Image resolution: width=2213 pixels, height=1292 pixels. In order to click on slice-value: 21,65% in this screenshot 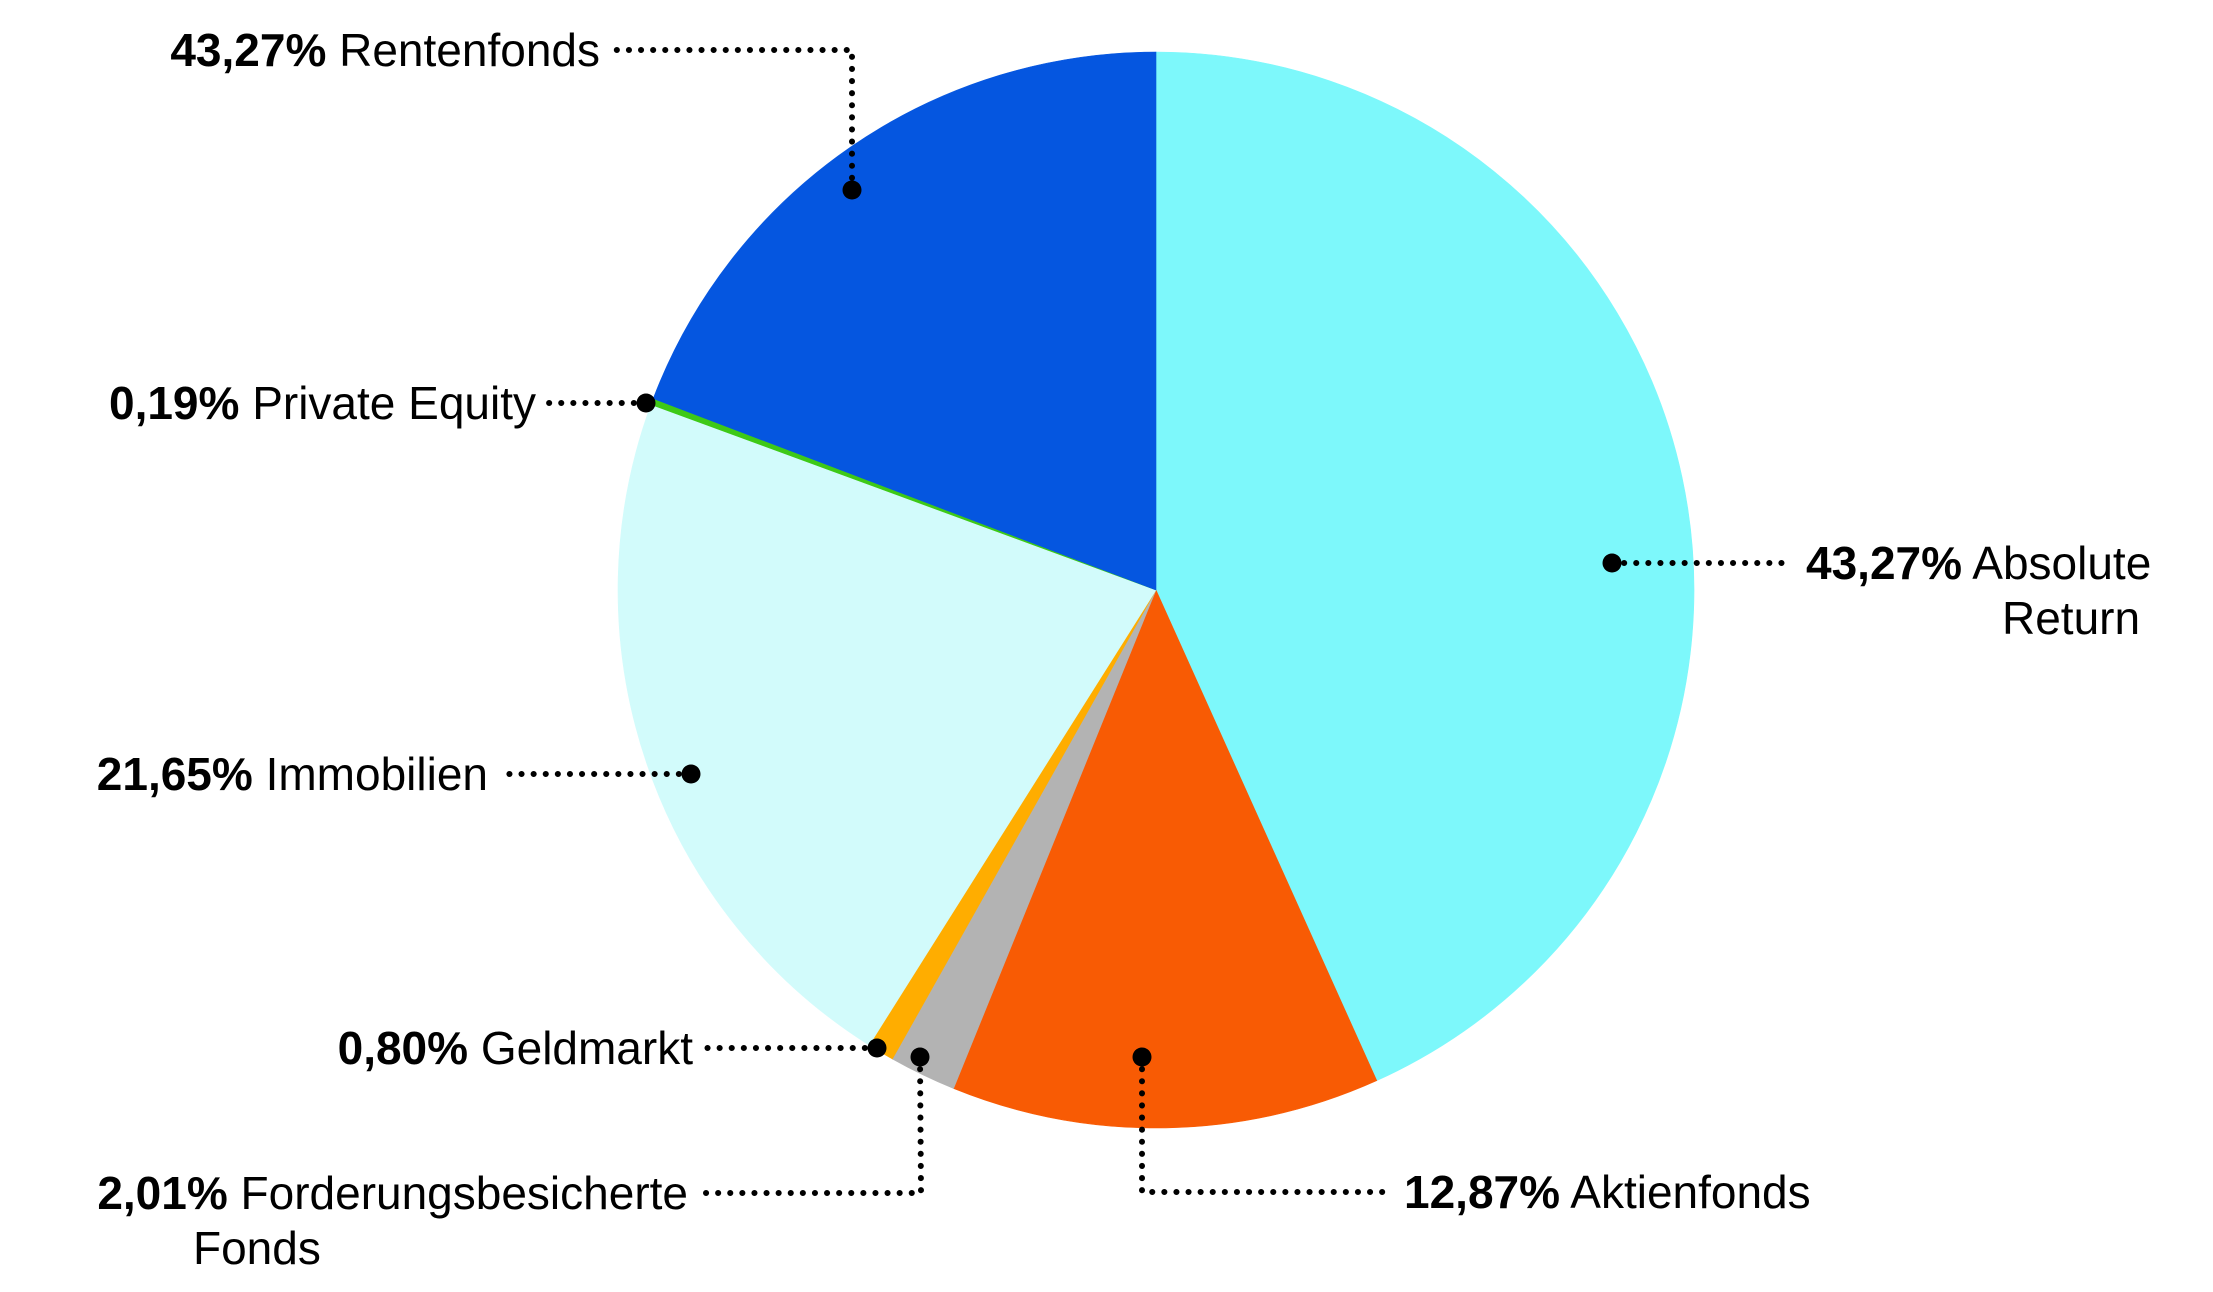, I will do `click(174, 774)`.